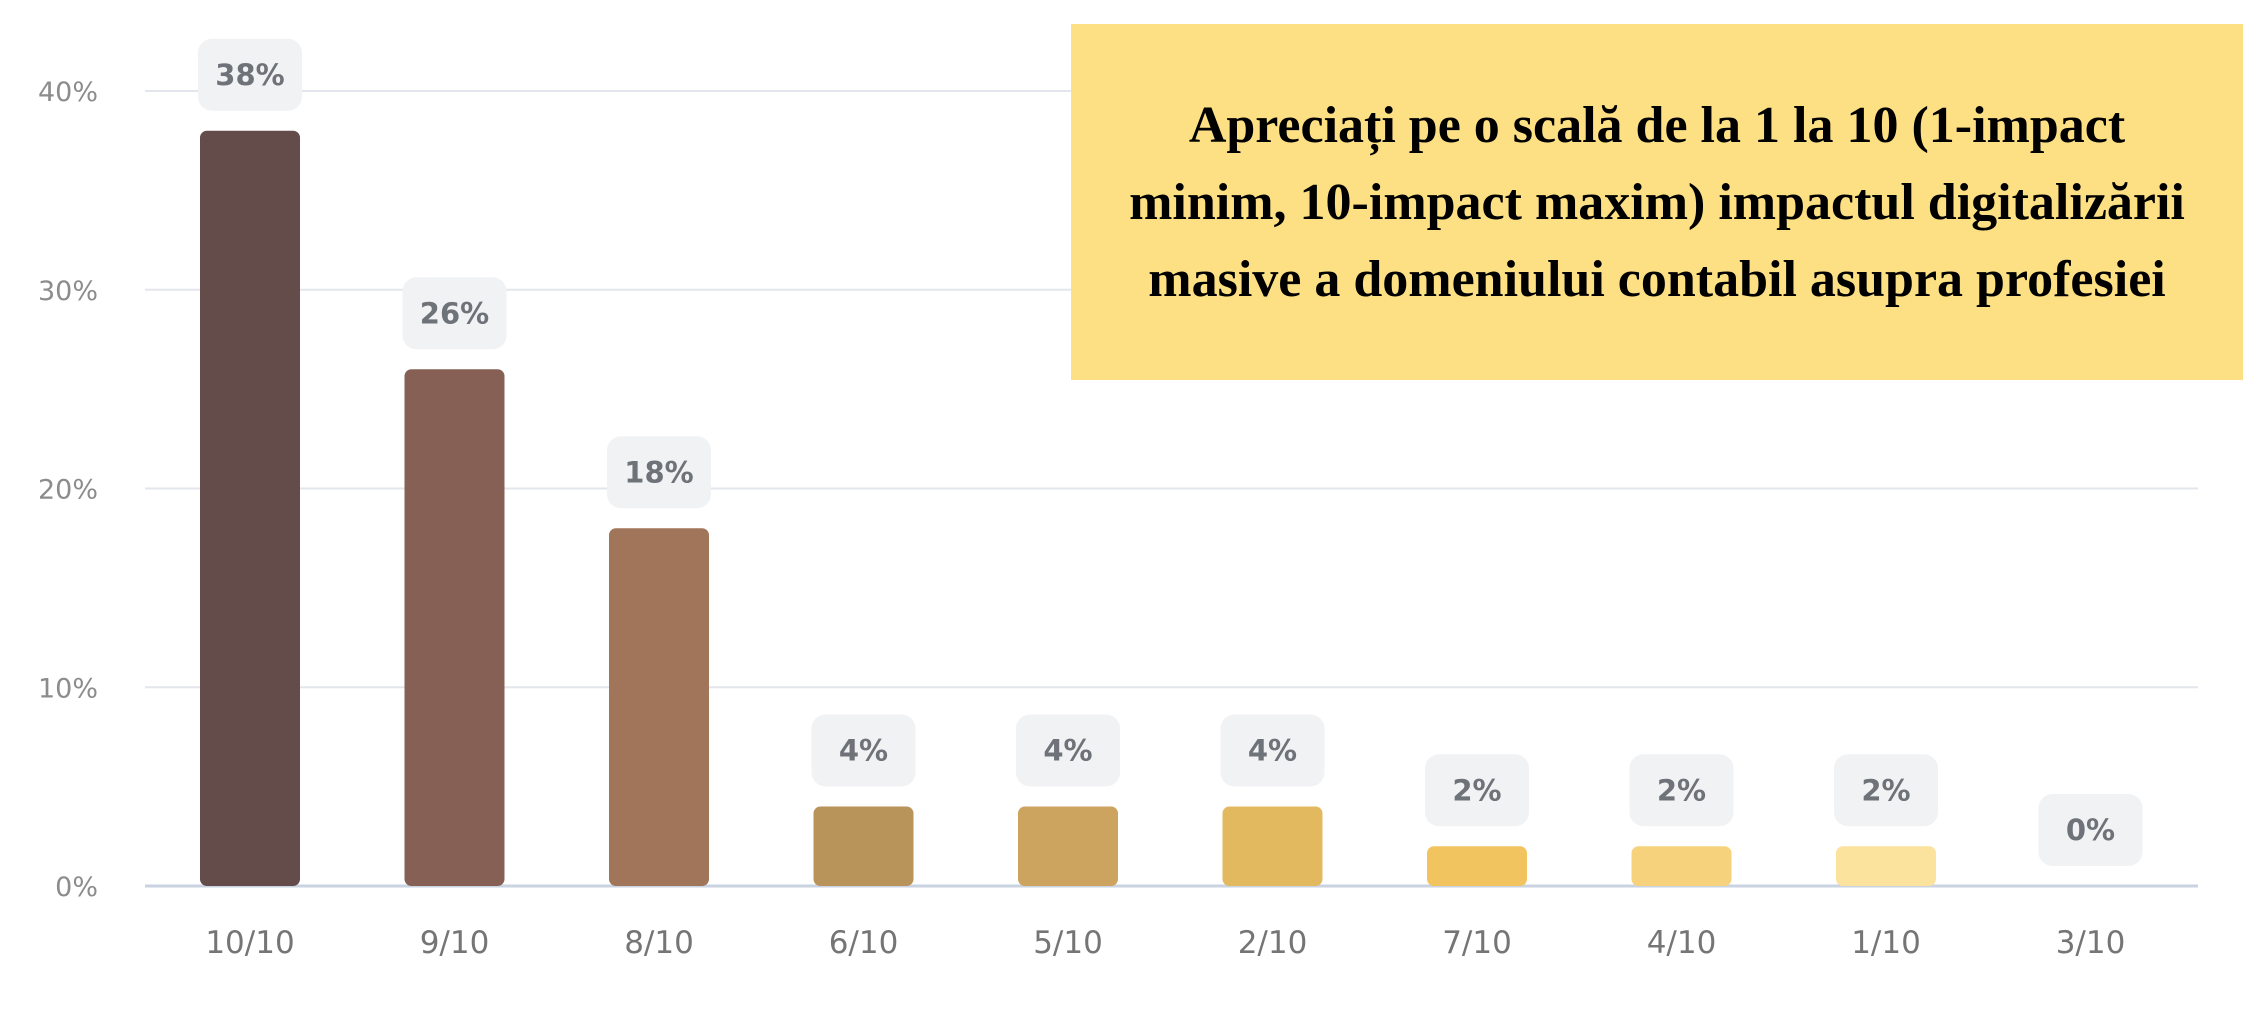 Image resolution: width=2256 pixels, height=1010 pixels. I want to click on x-tick-label: 9/10, so click(455, 943).